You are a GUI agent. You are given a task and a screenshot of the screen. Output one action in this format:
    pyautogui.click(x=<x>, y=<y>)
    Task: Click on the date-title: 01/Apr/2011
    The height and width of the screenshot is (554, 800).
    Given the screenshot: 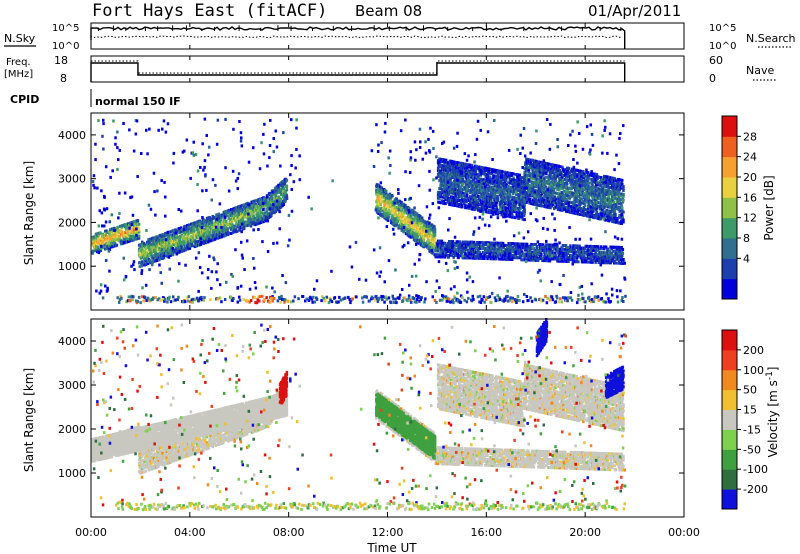 What is the action you would take?
    pyautogui.click(x=634, y=11)
    